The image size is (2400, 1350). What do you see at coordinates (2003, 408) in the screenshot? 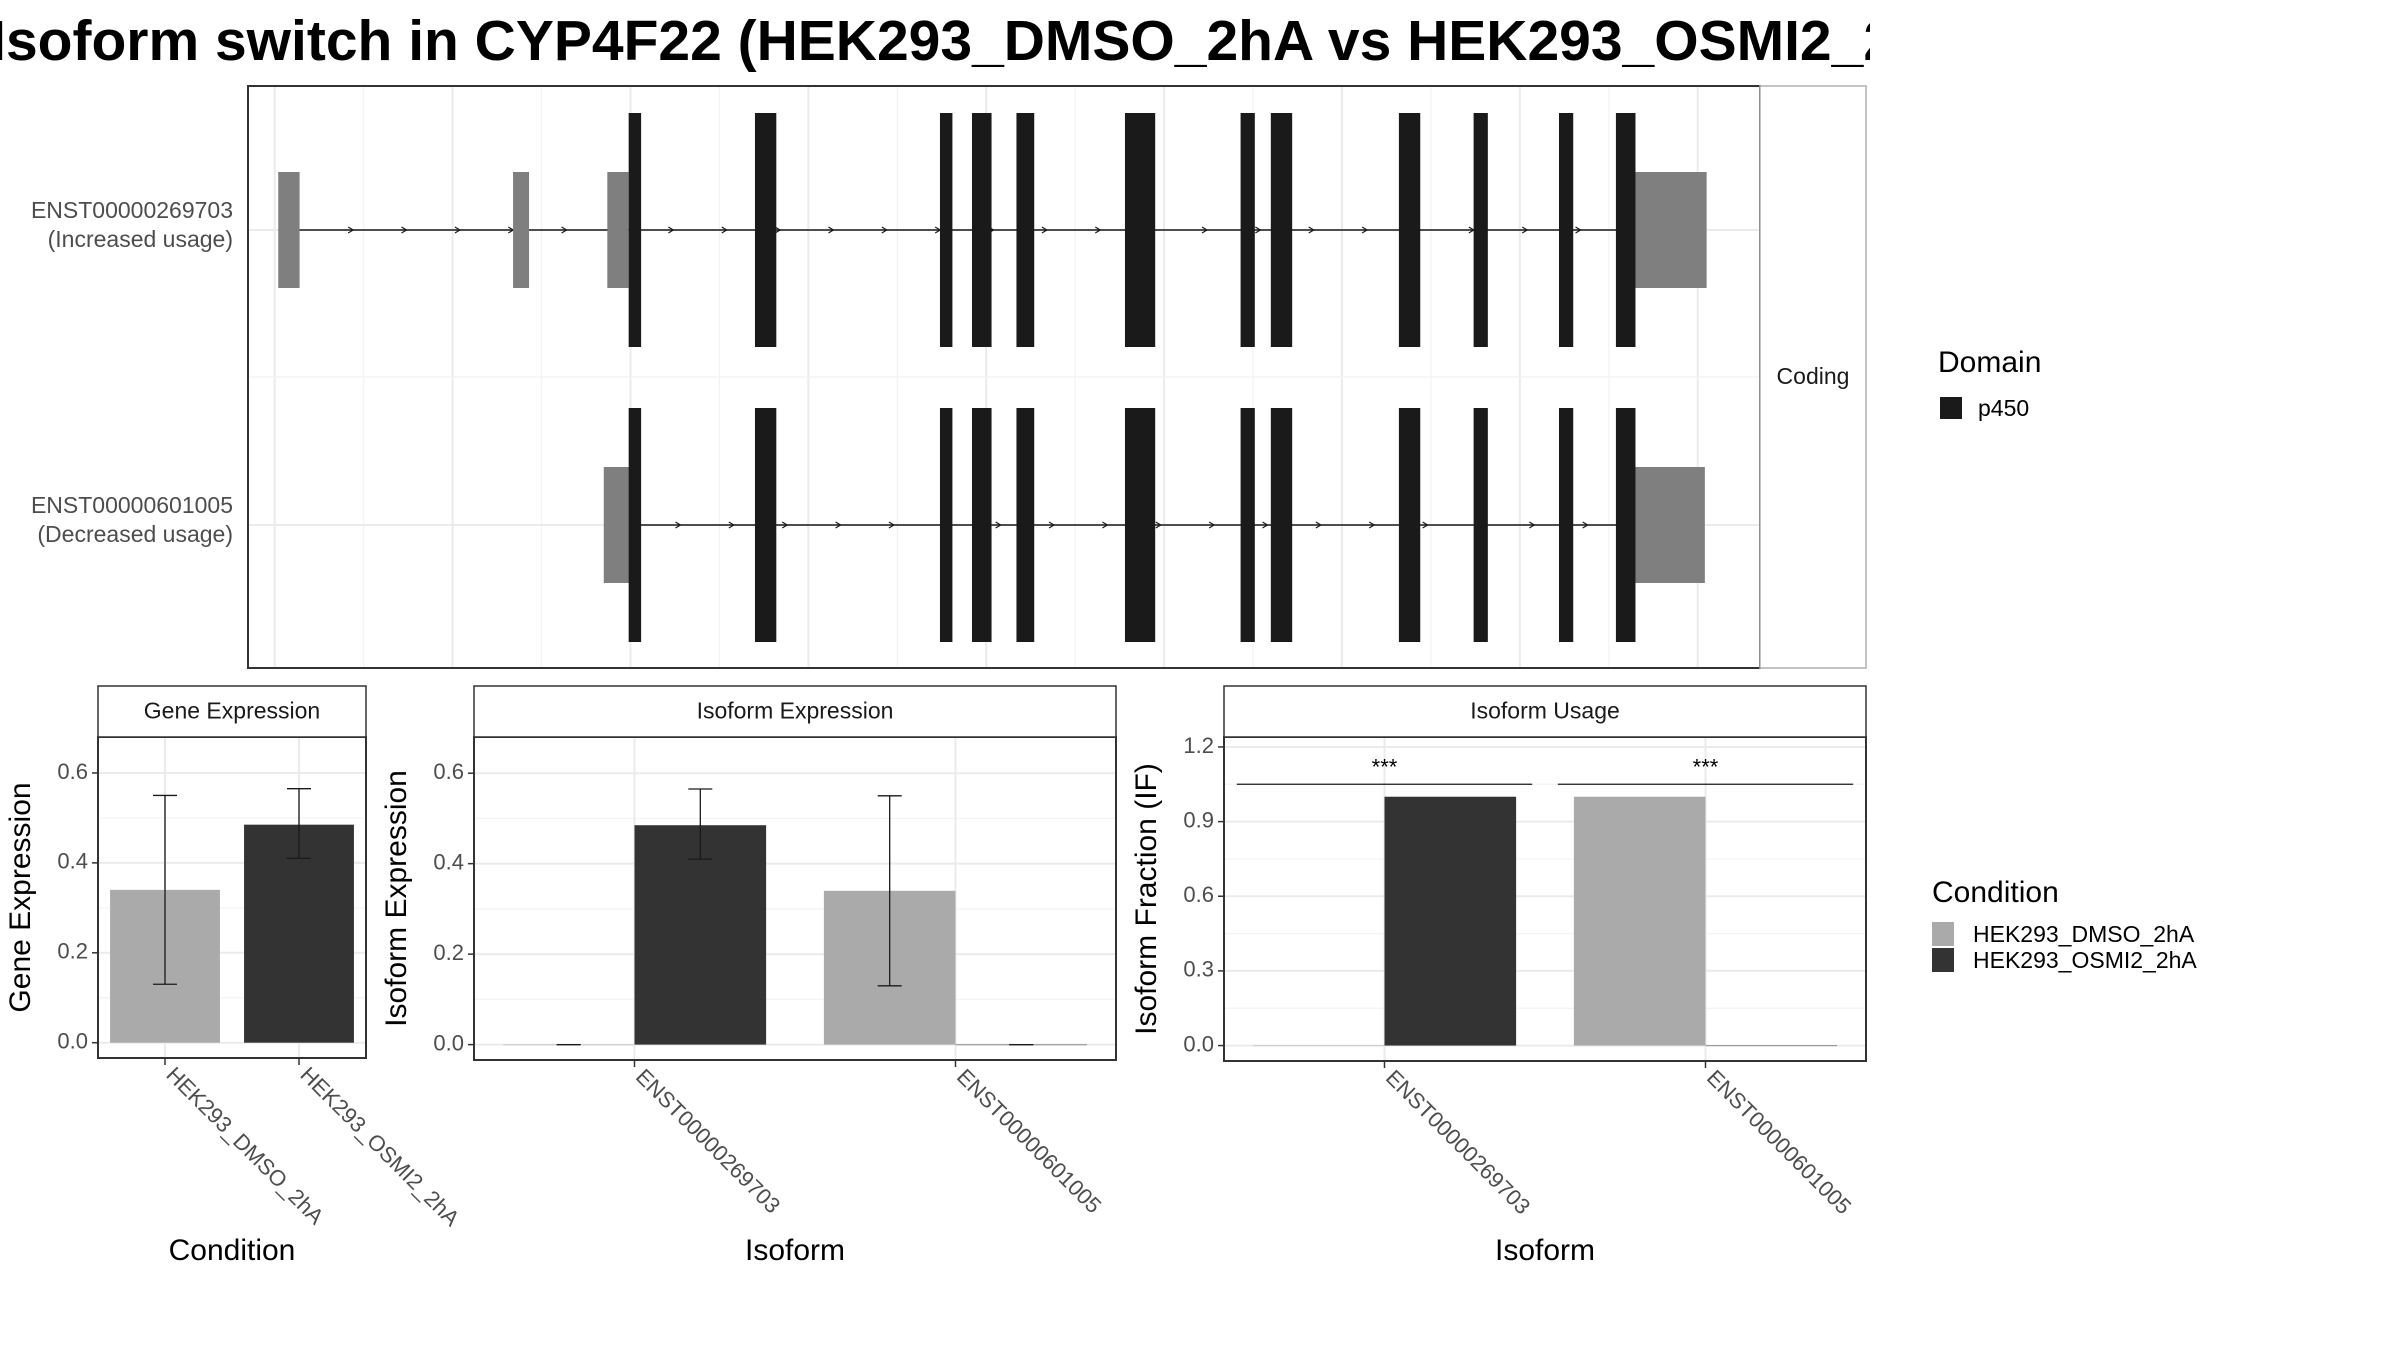
I see `domain-legend-label-p450: p450` at bounding box center [2003, 408].